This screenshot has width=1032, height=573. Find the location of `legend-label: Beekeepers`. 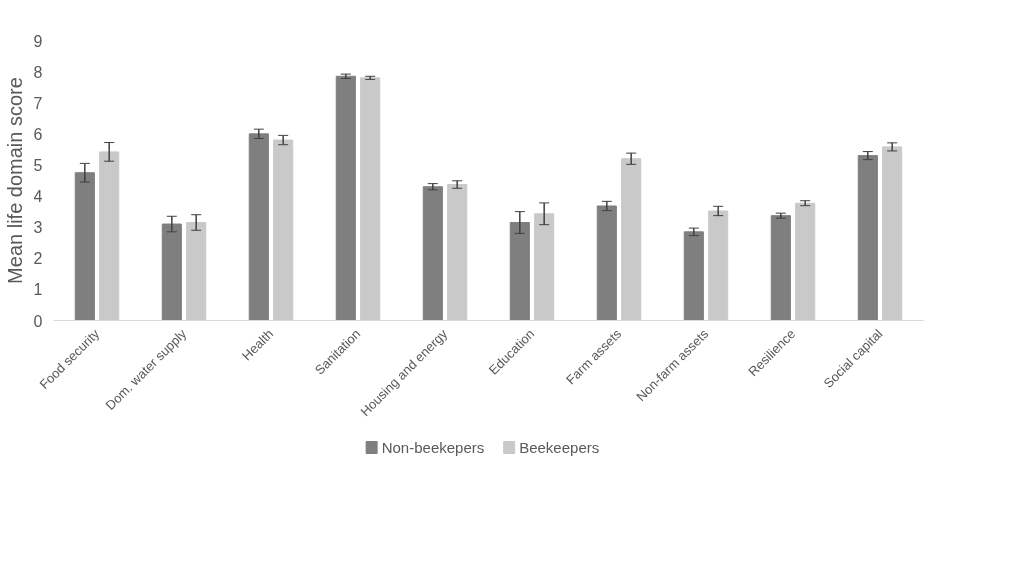

legend-label: Beekeepers is located at coordinates (559, 447).